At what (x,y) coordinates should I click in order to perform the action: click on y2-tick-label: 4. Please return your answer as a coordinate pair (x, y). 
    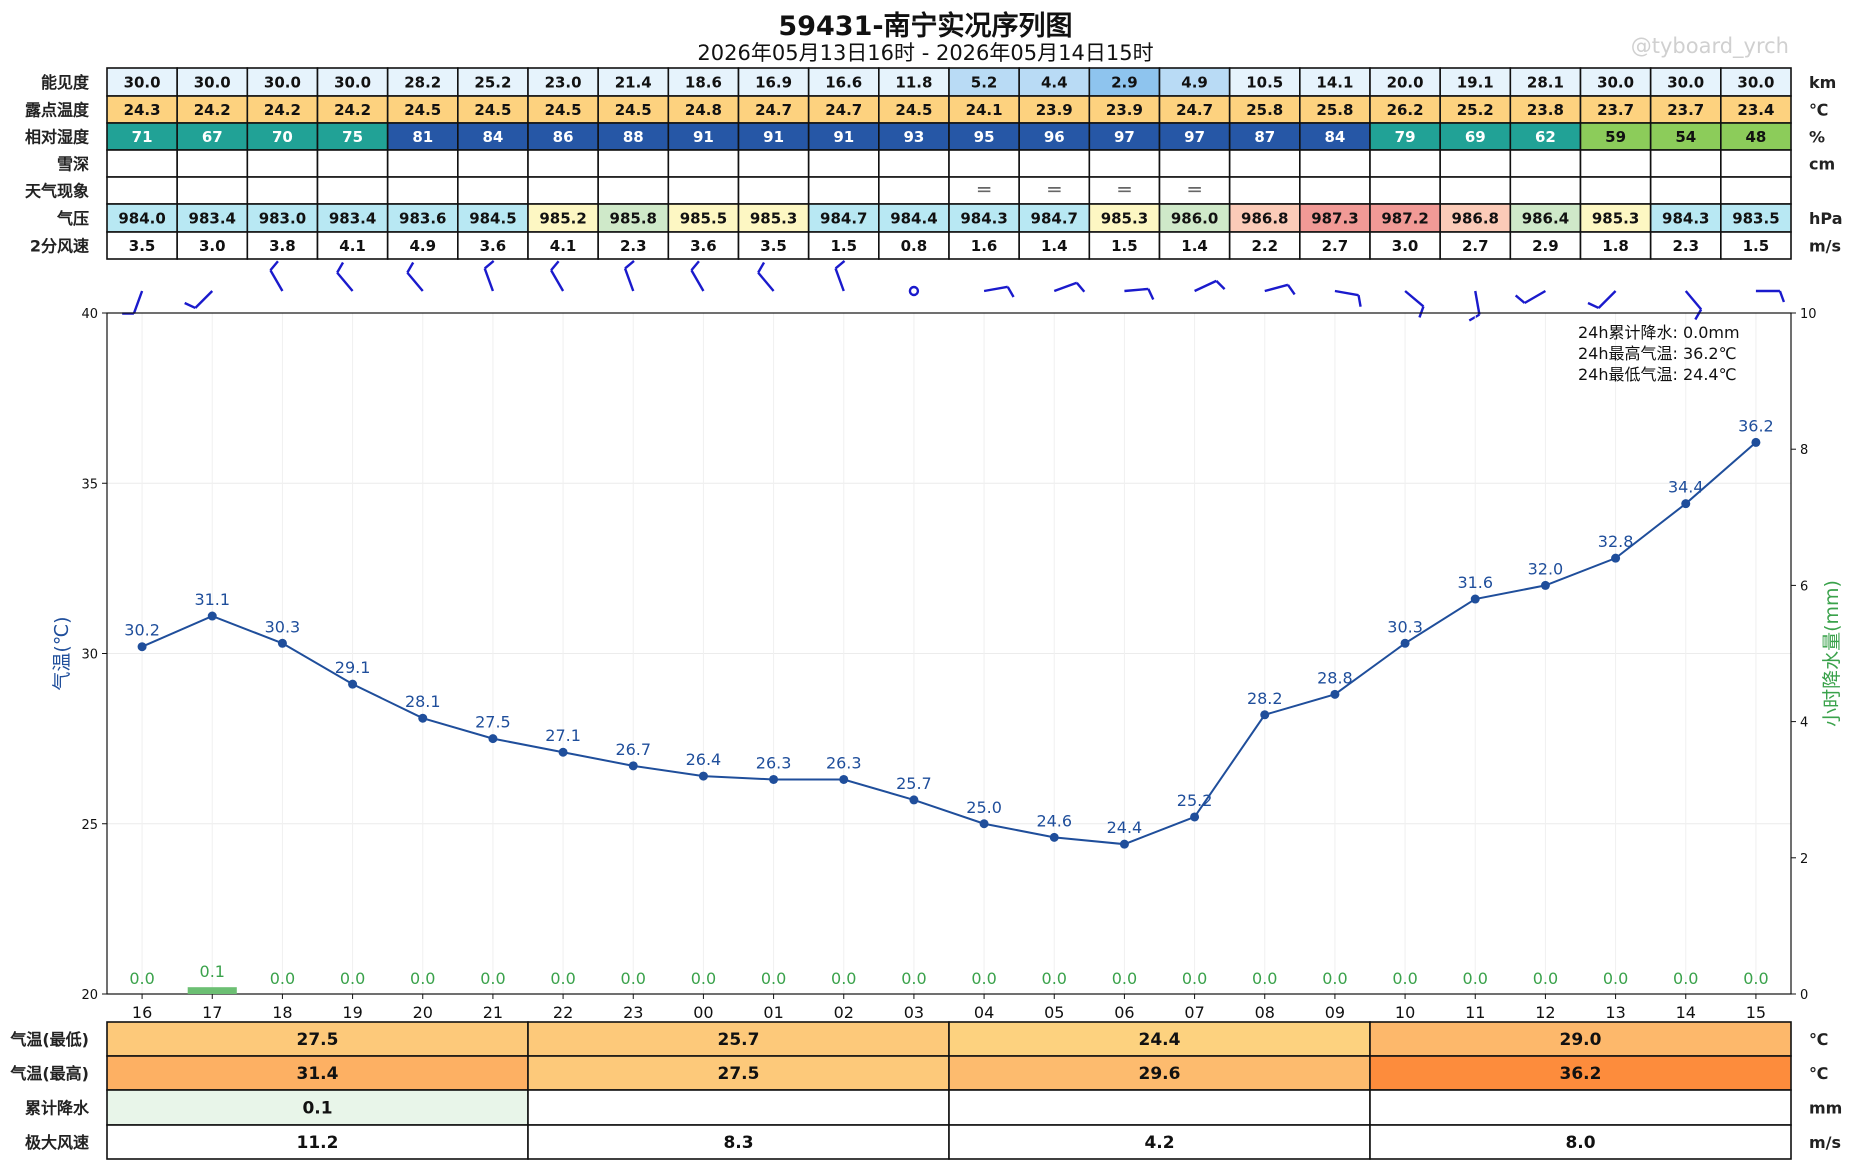
    Looking at the image, I should click on (1804, 723).